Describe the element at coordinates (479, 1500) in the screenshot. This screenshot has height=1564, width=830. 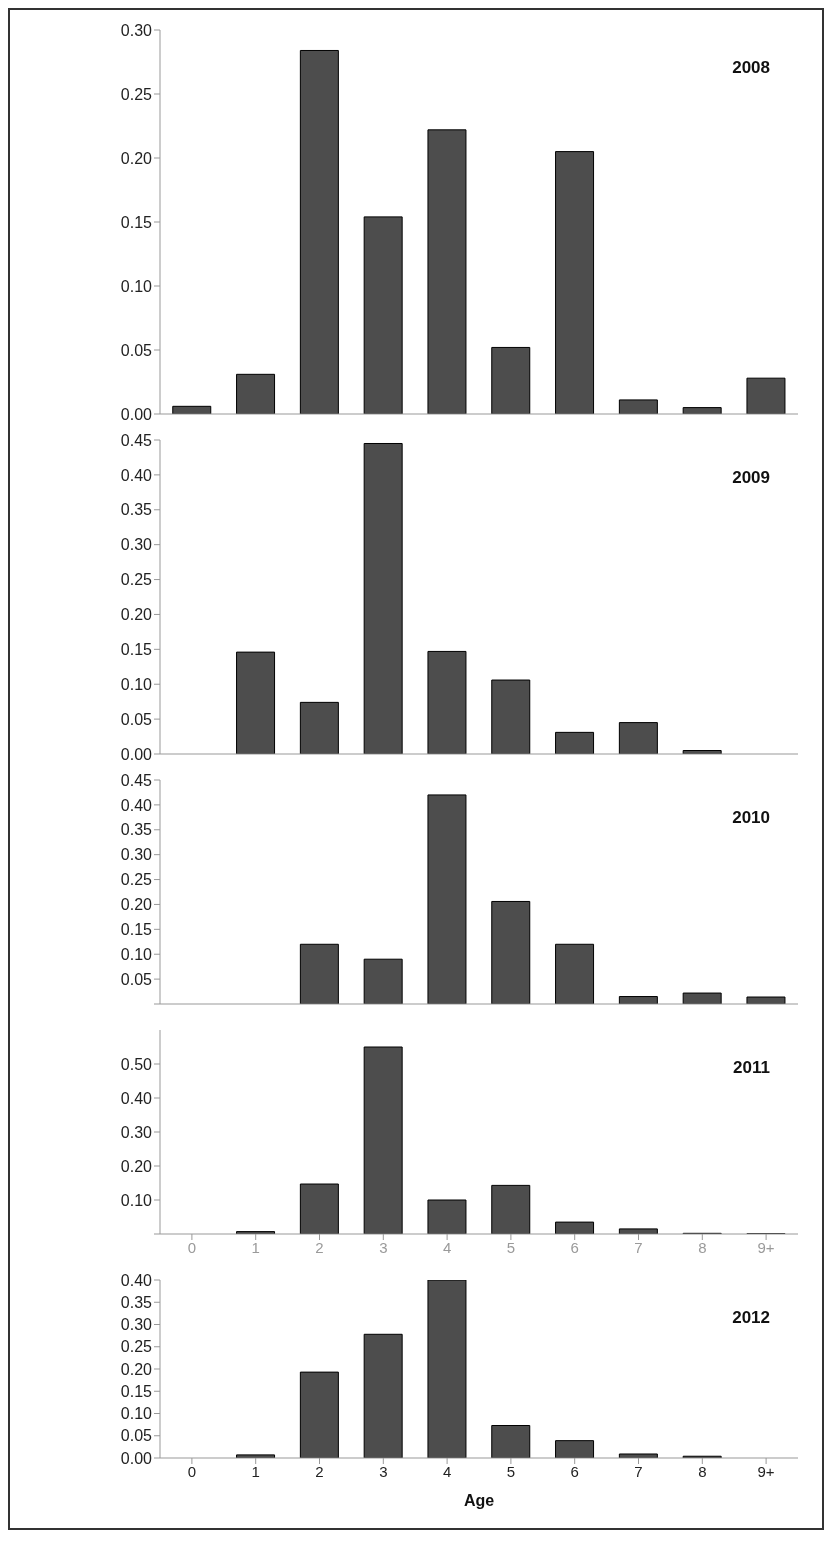
I see `x-axis-title: Age` at that location.